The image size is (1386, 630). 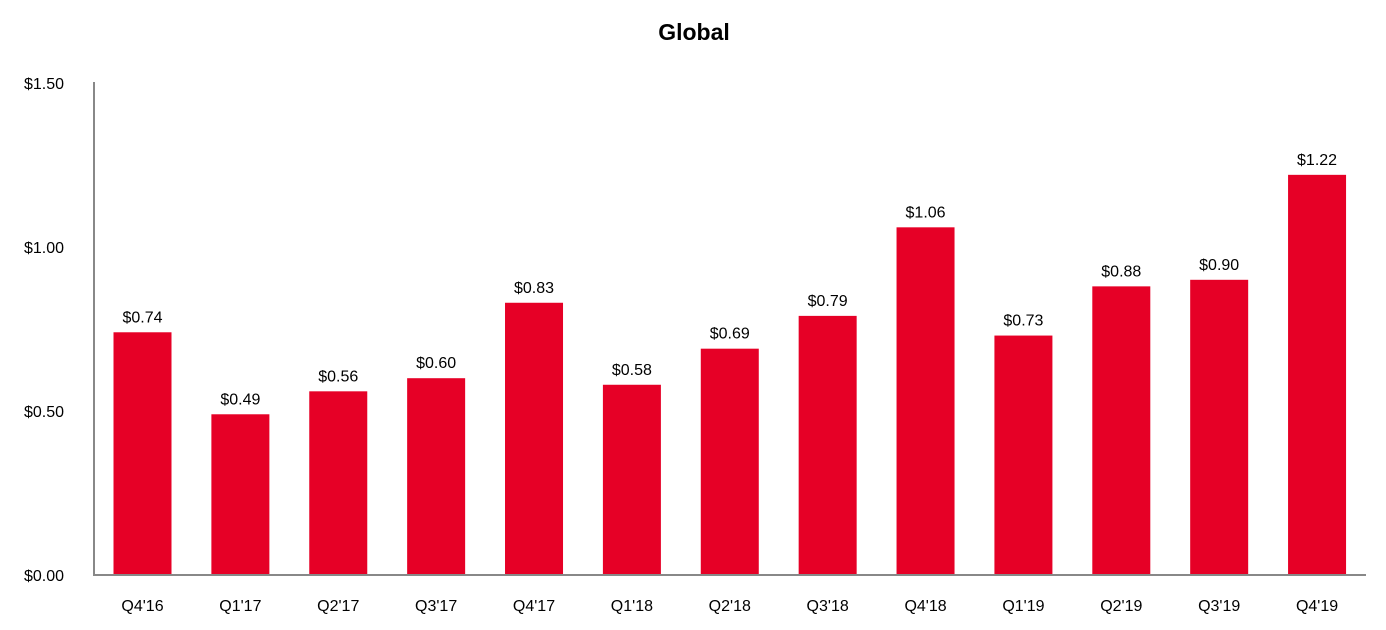 I want to click on y-tick-label: $0.50, so click(x=44, y=412).